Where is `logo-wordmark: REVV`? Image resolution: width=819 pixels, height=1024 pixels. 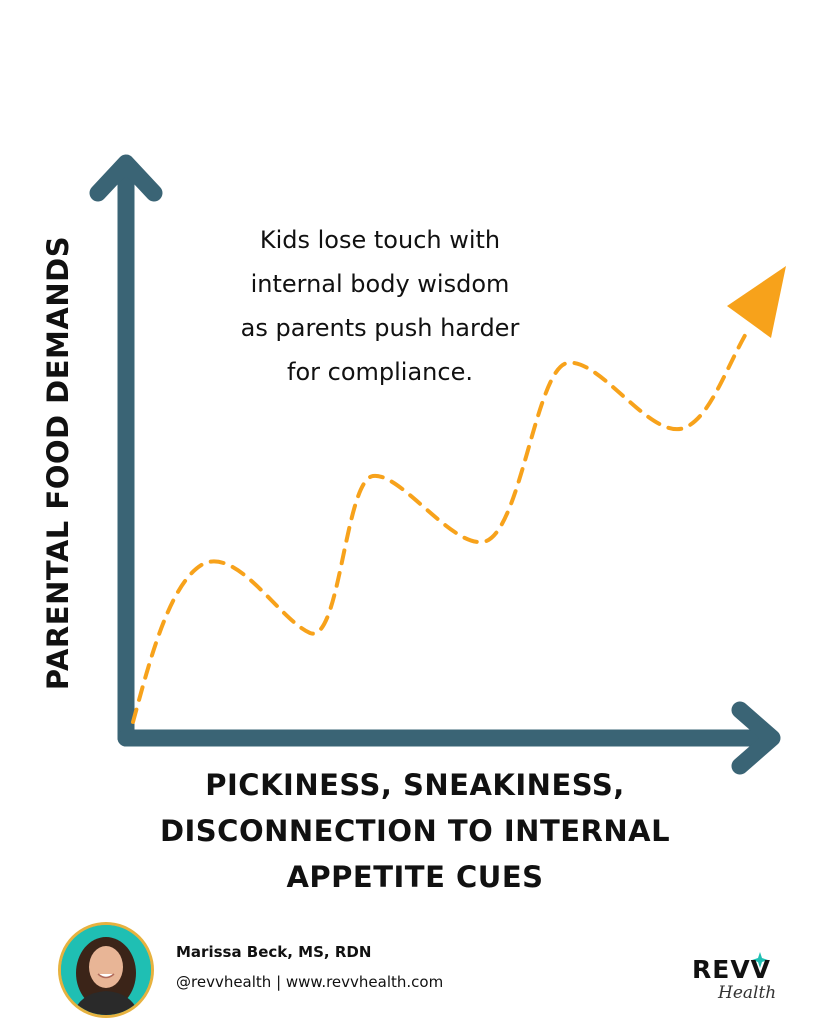
logo-wordmark: REVV is located at coordinates (732, 969).